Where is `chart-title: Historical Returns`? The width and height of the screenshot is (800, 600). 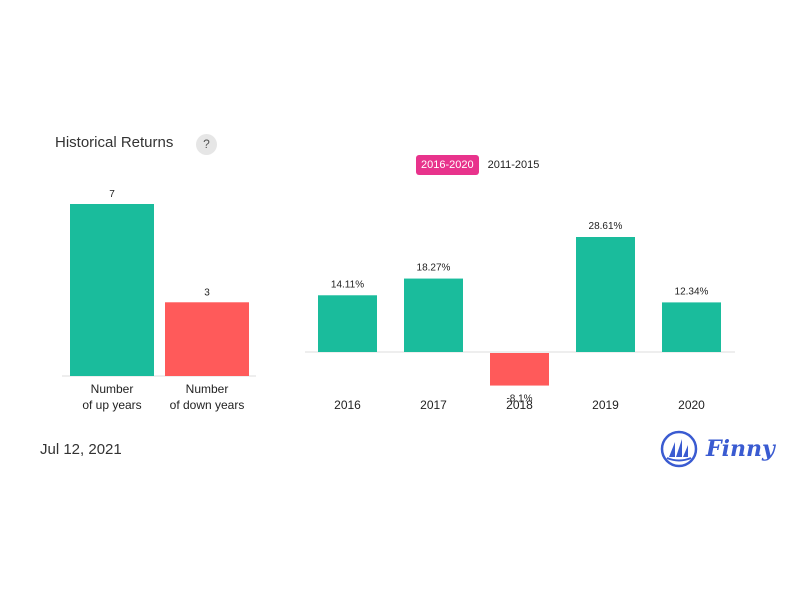 chart-title: Historical Returns is located at coordinates (114, 142).